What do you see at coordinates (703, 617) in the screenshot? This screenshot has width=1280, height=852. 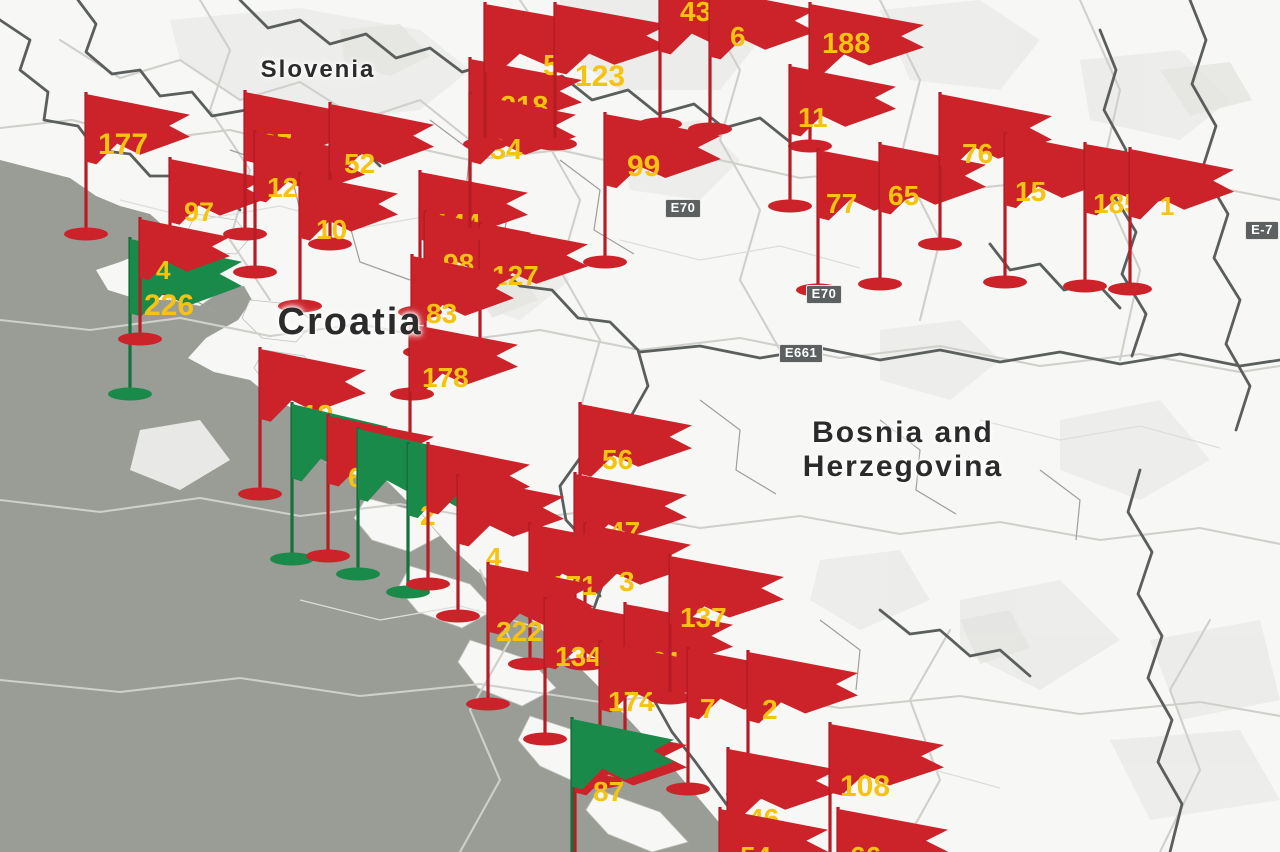 I see `flag-value-label: 137` at bounding box center [703, 617].